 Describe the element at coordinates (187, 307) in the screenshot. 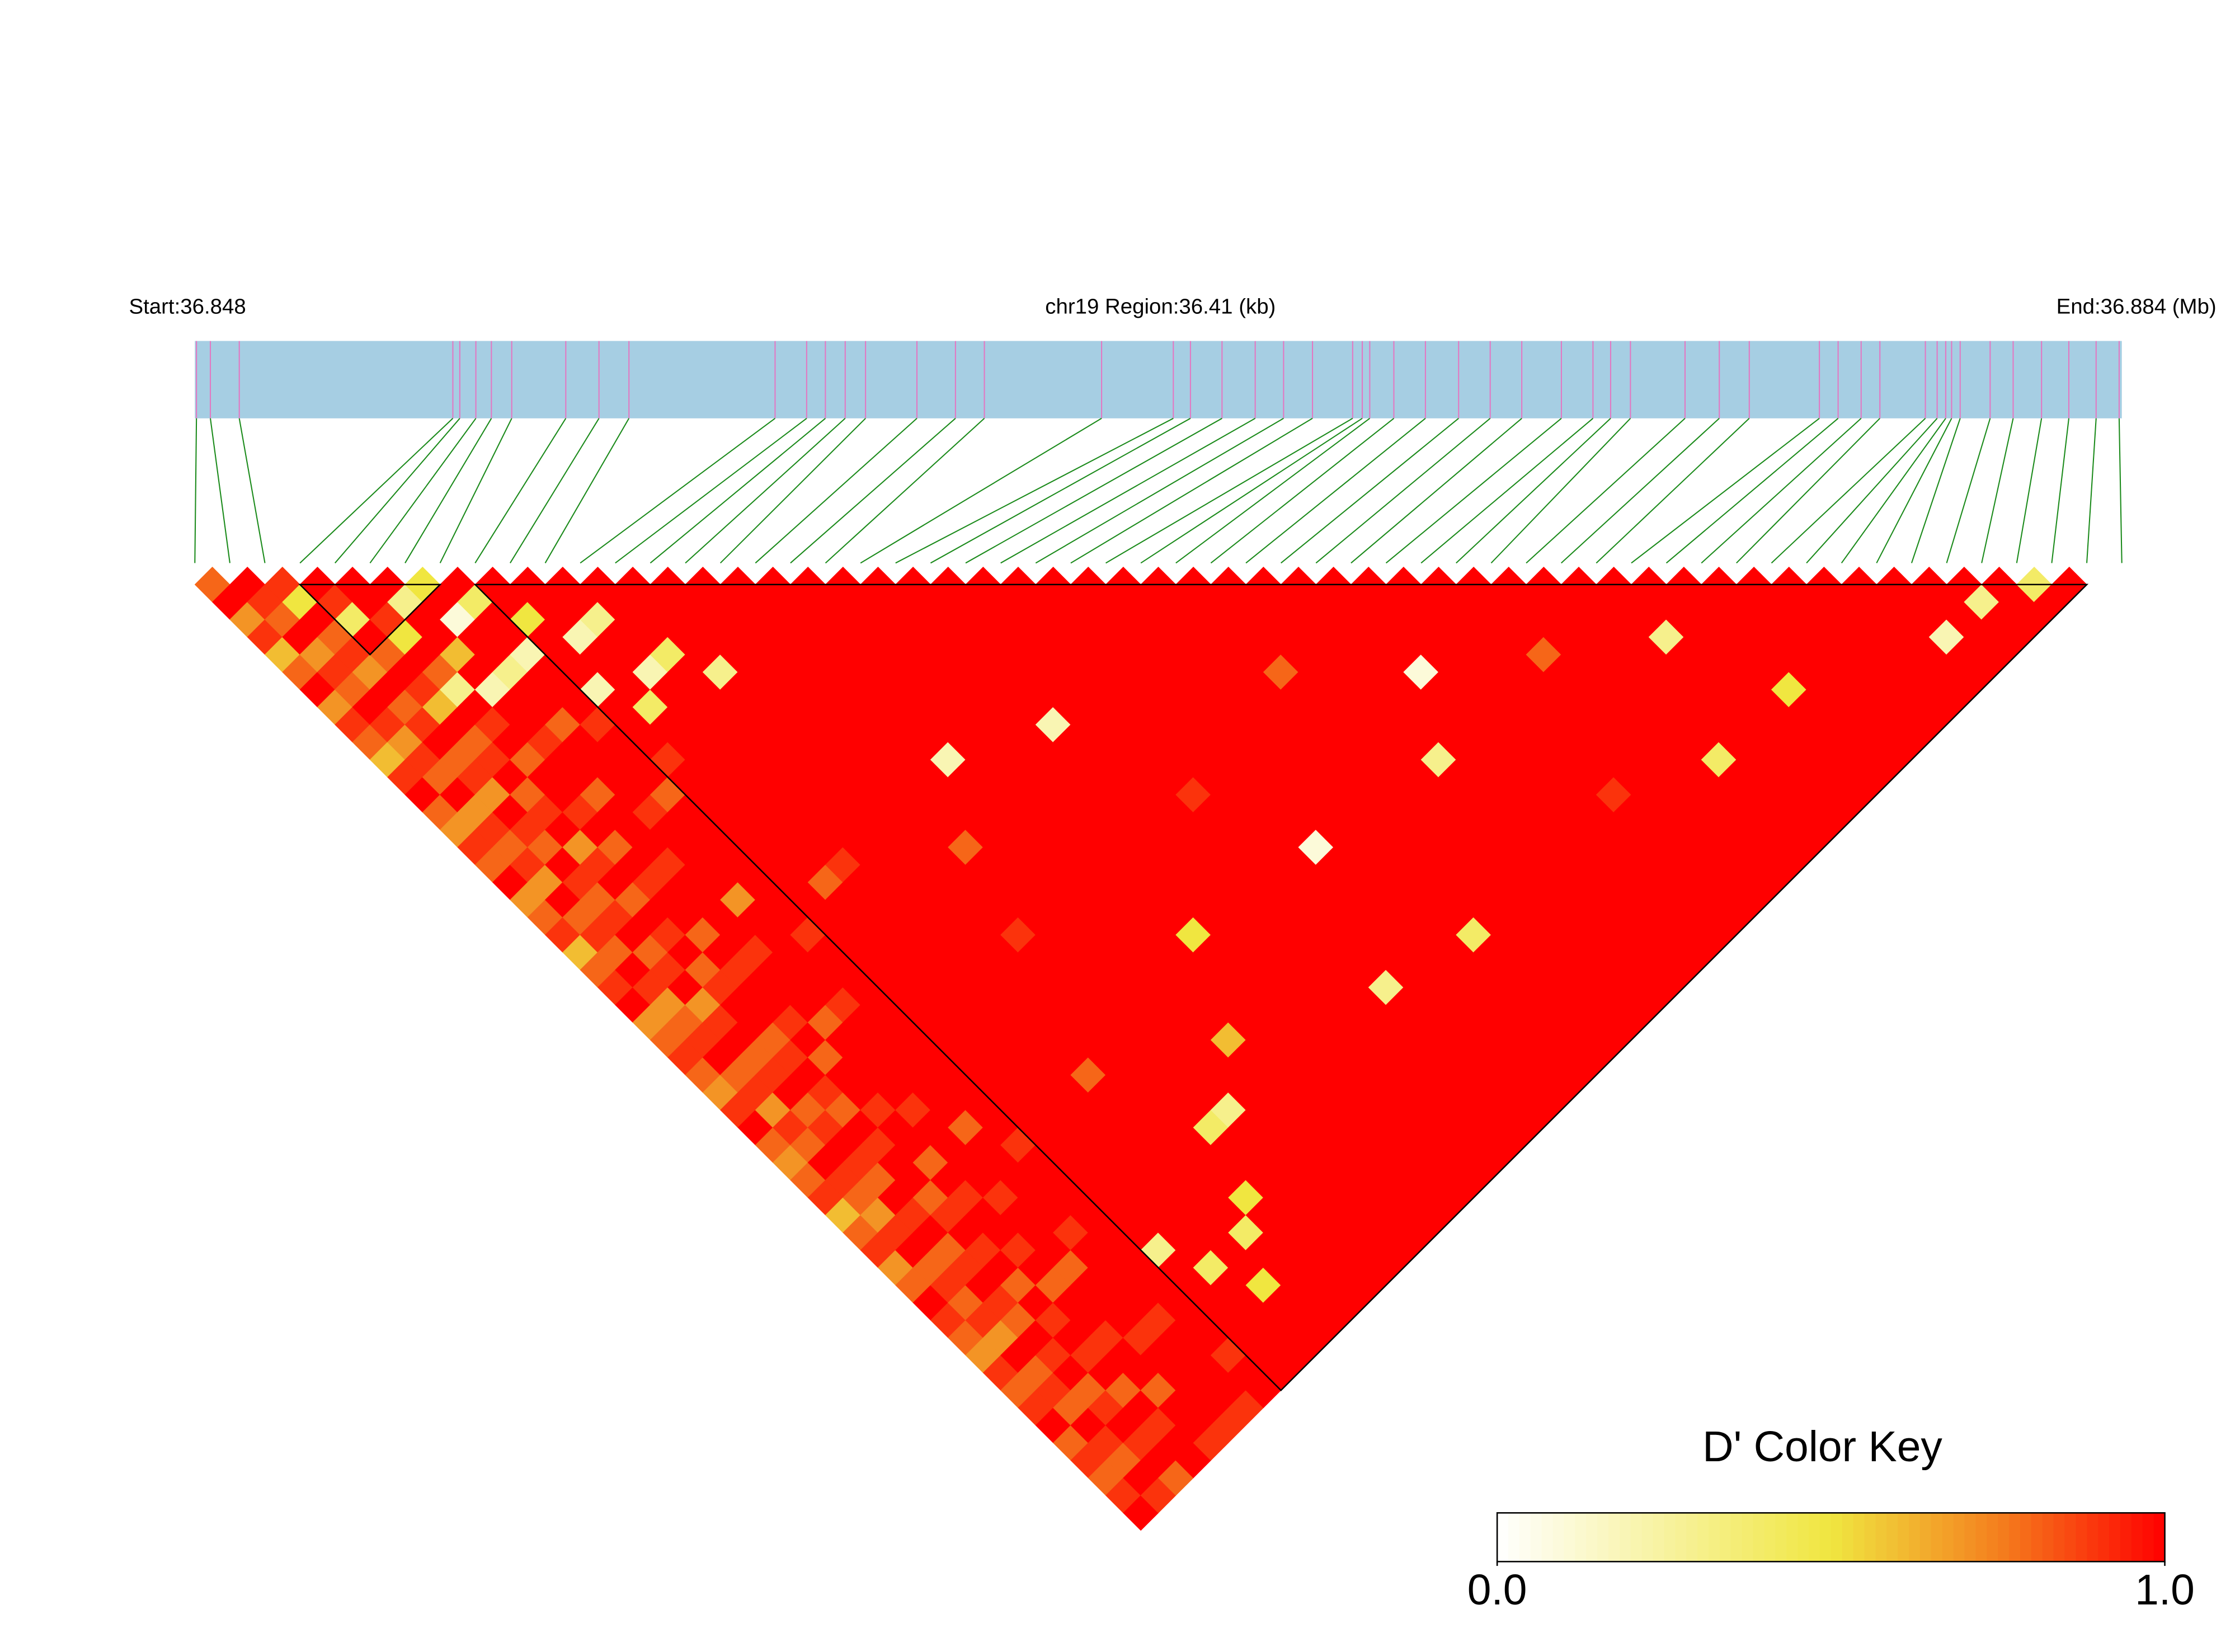

I see `start-label: Start:36.848` at that location.